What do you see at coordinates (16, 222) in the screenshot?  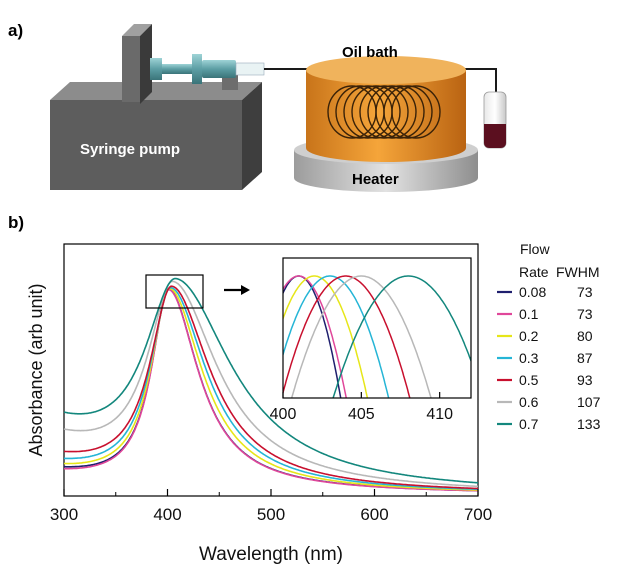 I see `panel-b-label: b)` at bounding box center [16, 222].